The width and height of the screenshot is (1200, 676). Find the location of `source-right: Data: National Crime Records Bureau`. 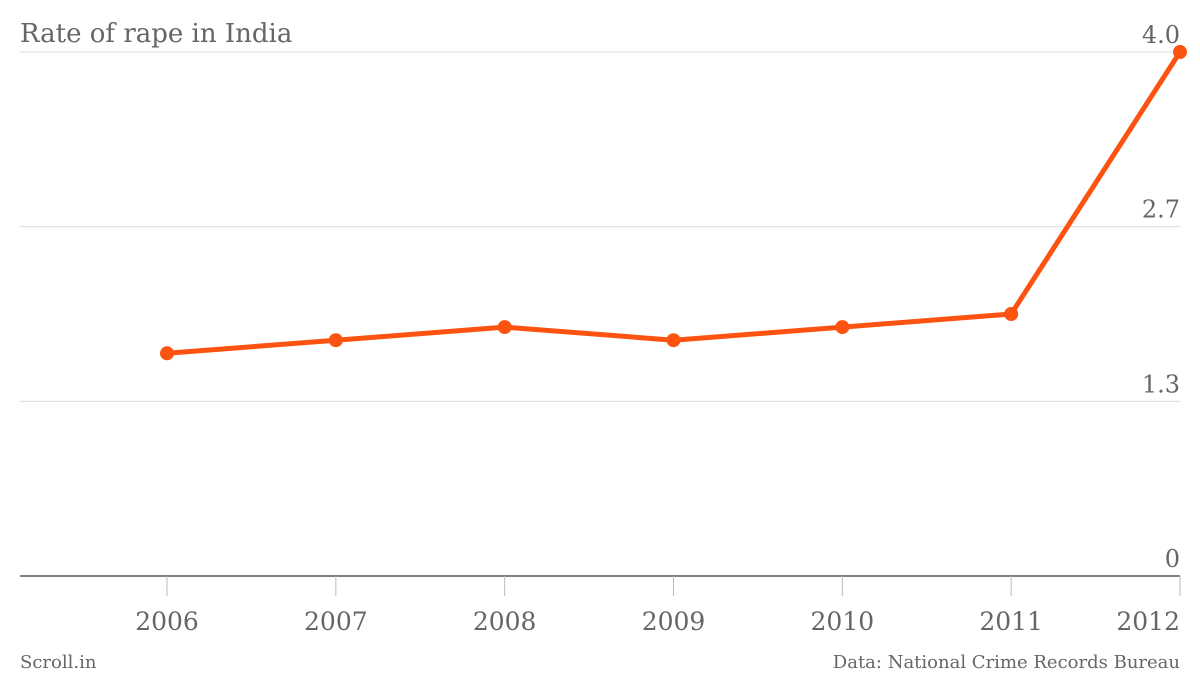

source-right: Data: National Crime Records Bureau is located at coordinates (1006, 662).